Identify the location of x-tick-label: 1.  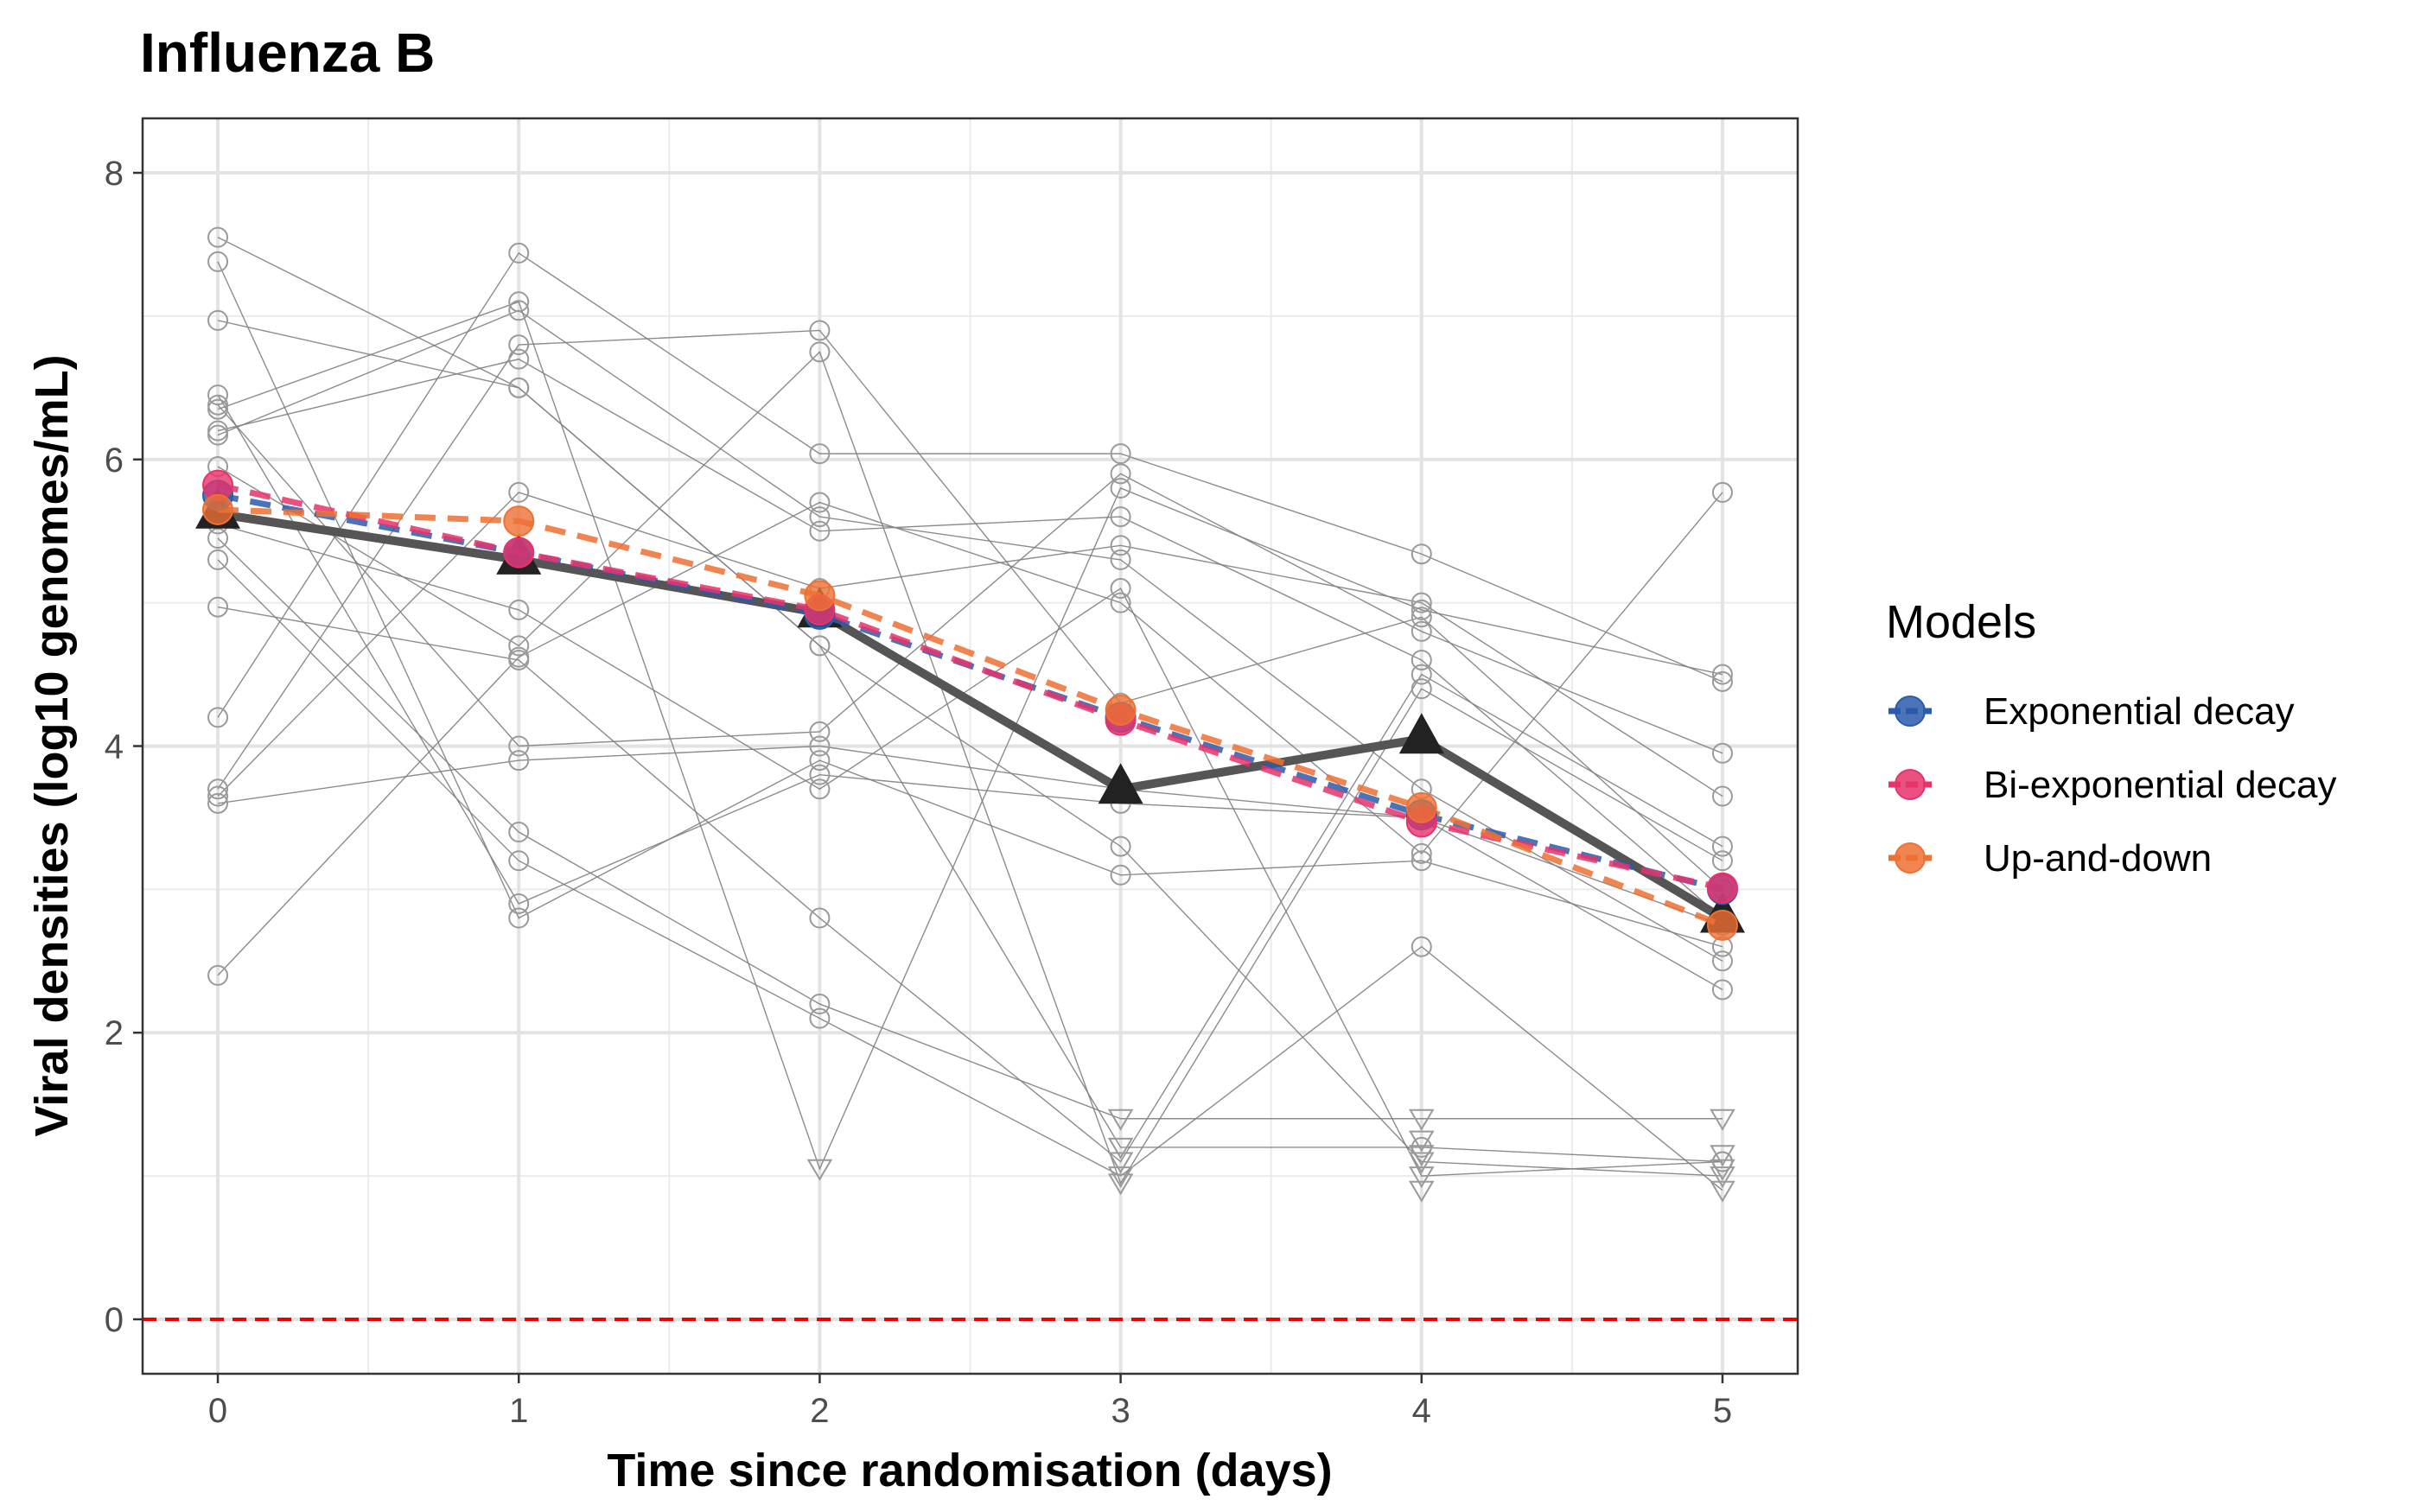
(518, 1411).